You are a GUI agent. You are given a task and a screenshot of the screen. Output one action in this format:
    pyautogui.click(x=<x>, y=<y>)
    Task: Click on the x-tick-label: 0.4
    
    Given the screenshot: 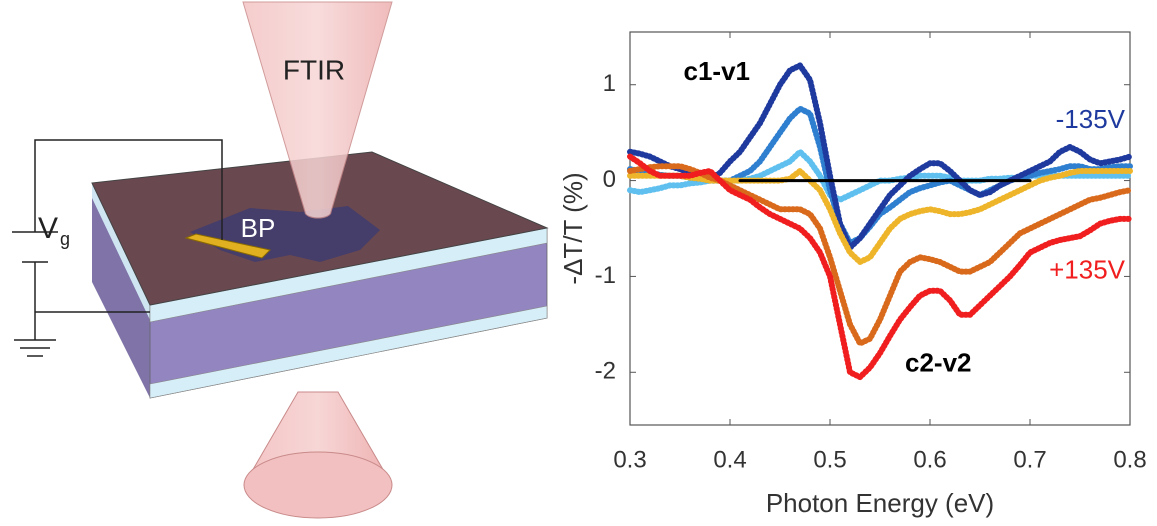 What is the action you would take?
    pyautogui.click(x=729, y=459)
    